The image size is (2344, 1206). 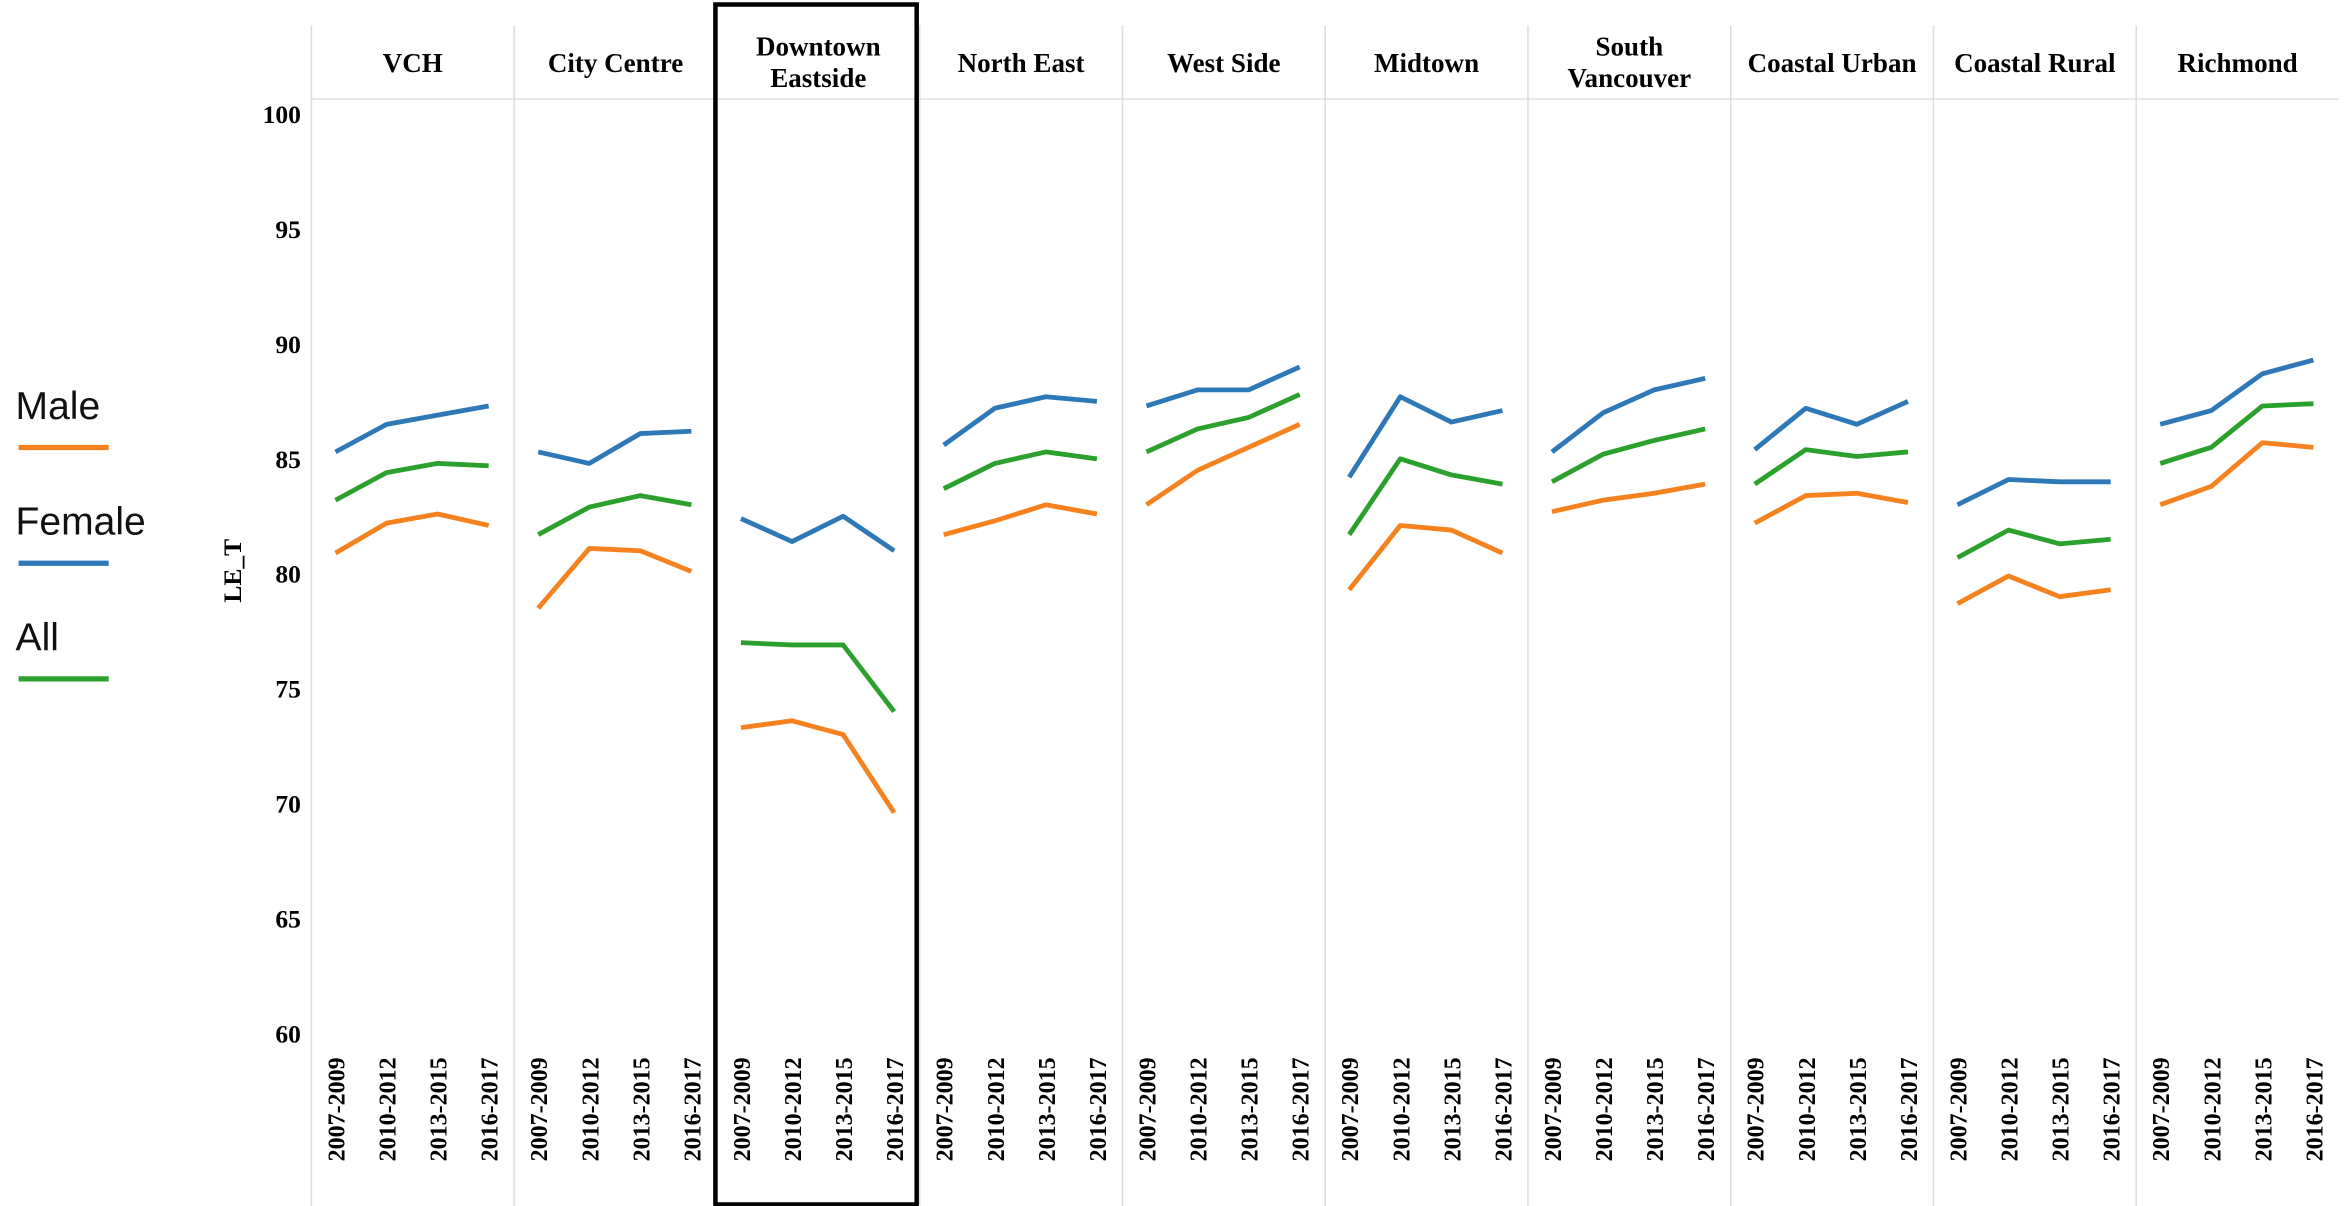 What do you see at coordinates (615, 63) in the screenshot?
I see `panel-title: City Centre` at bounding box center [615, 63].